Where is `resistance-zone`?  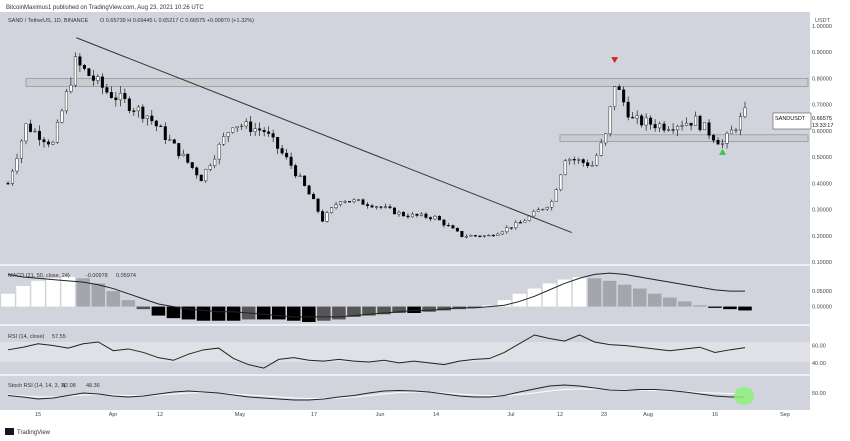
resistance-zone is located at coordinates (417, 82).